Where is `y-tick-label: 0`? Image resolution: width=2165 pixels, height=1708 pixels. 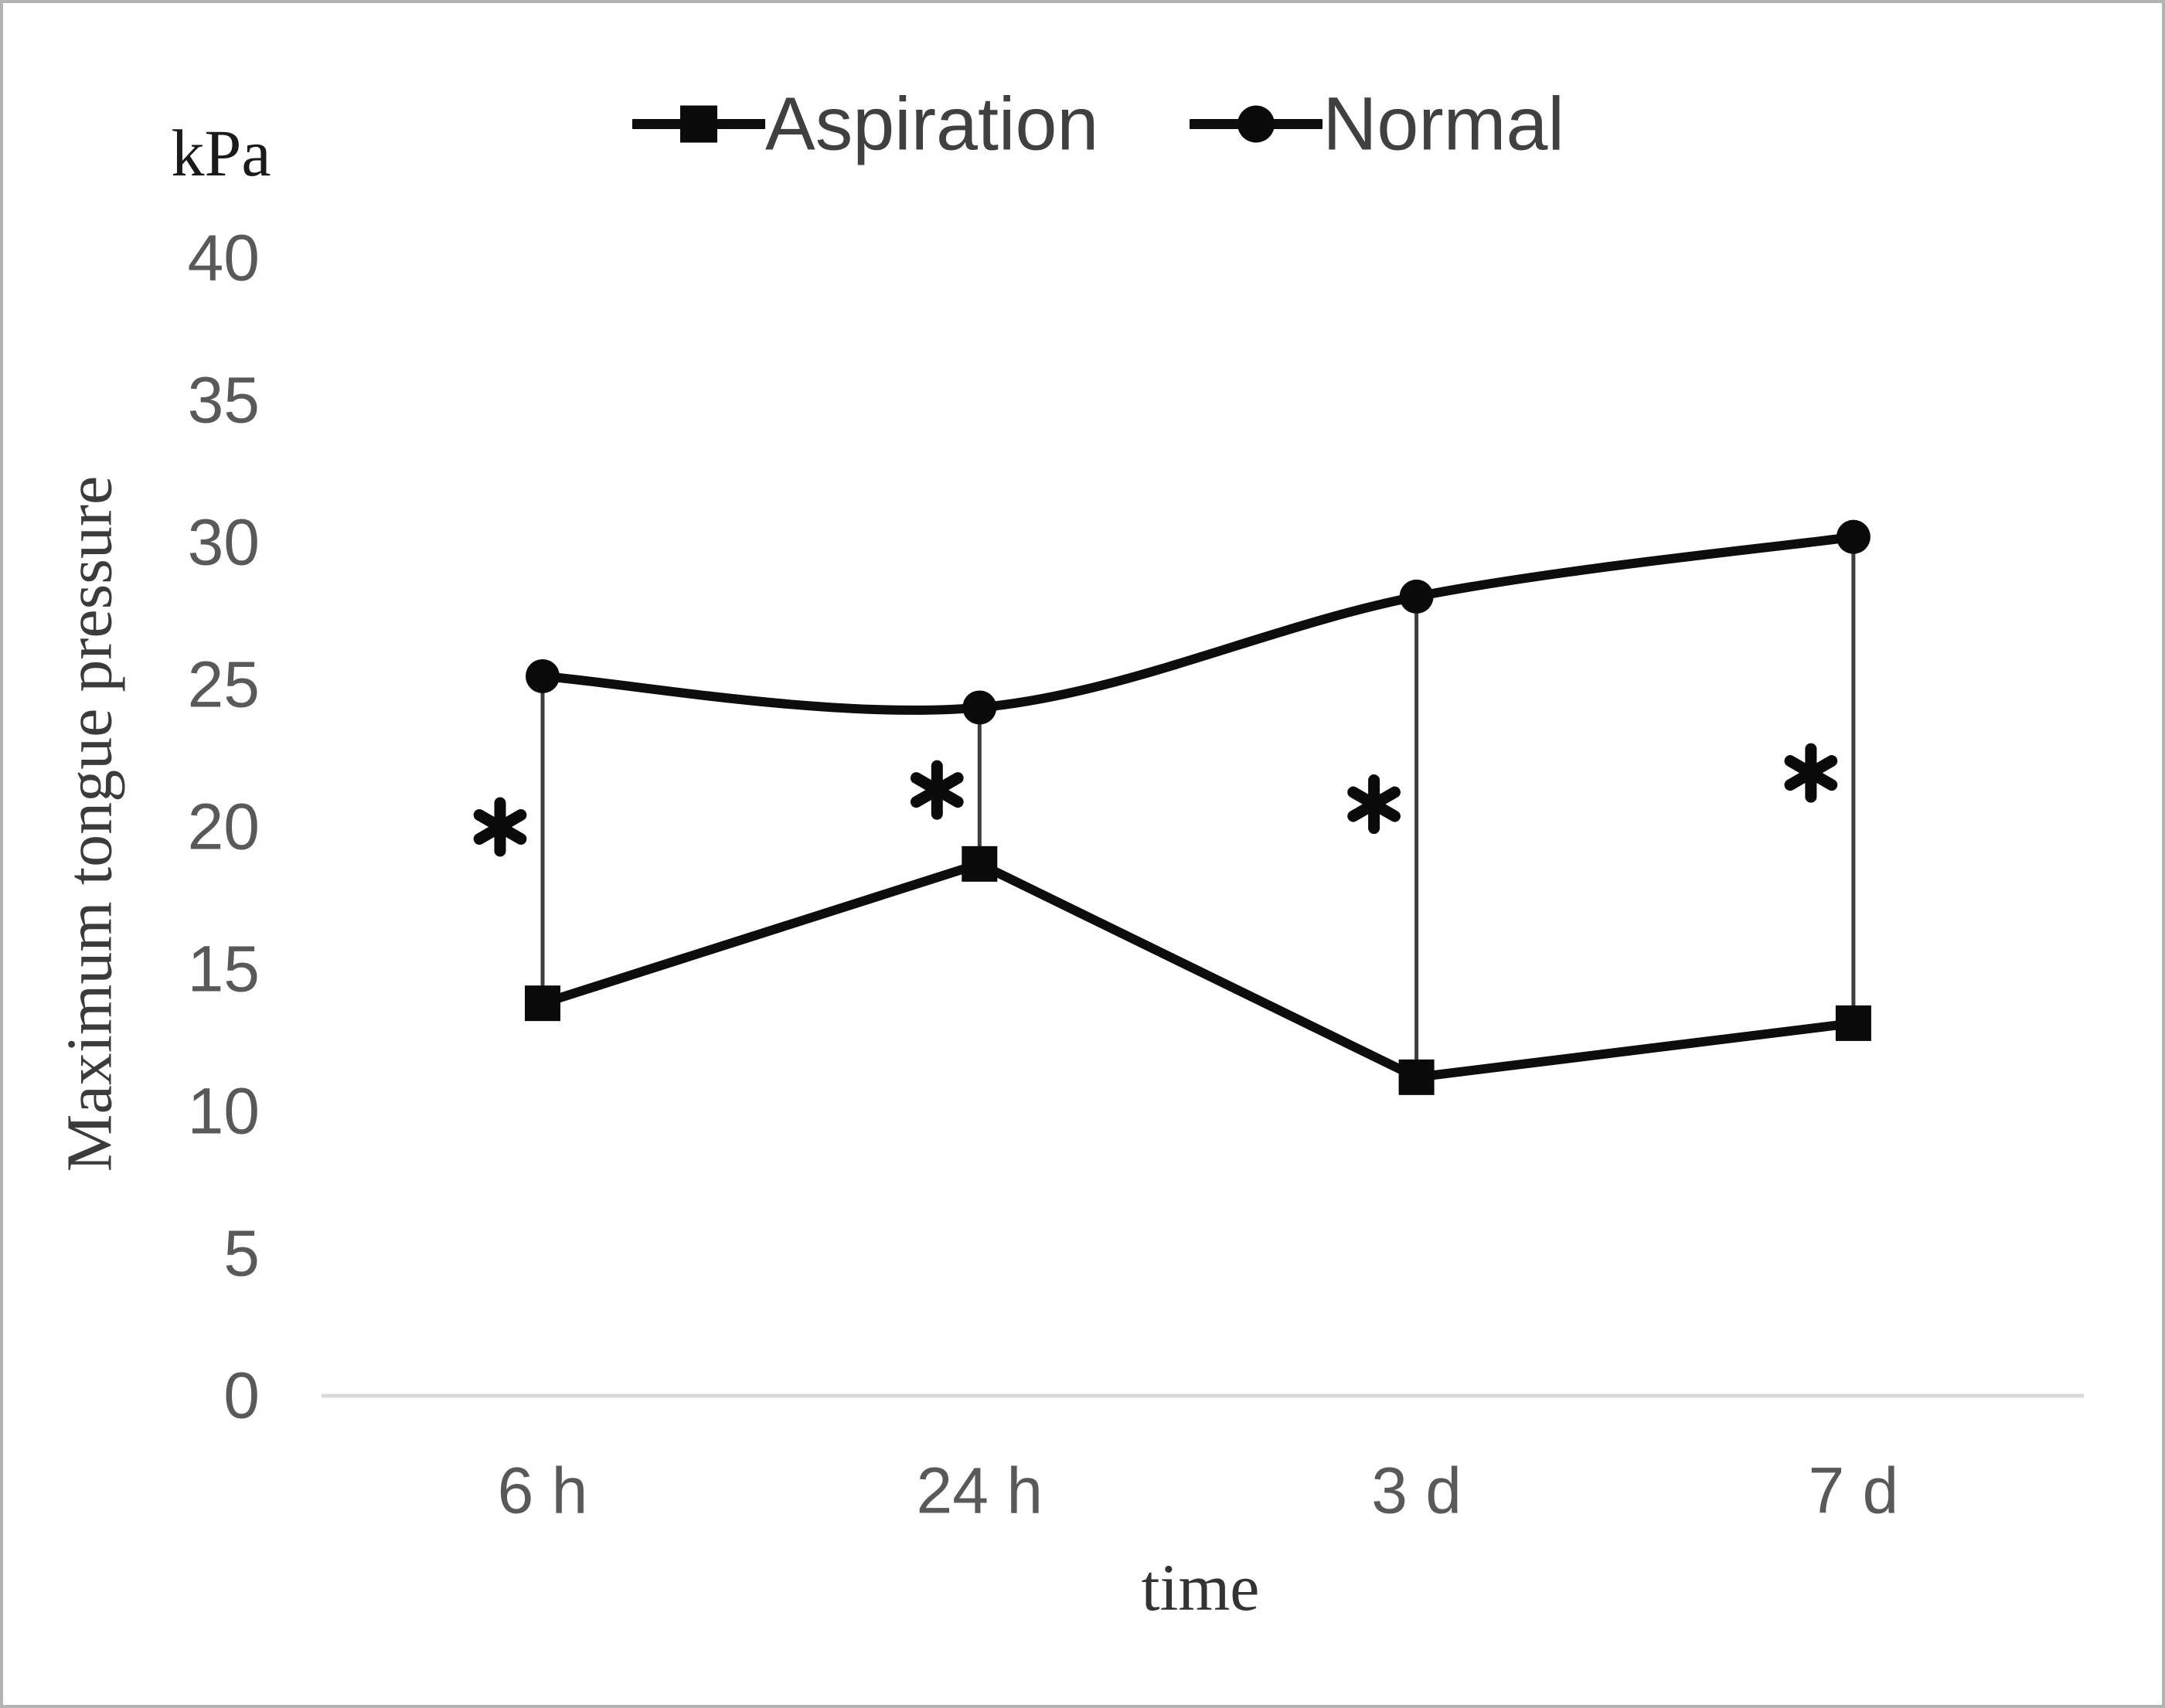
y-tick-label: 0 is located at coordinates (242, 1395).